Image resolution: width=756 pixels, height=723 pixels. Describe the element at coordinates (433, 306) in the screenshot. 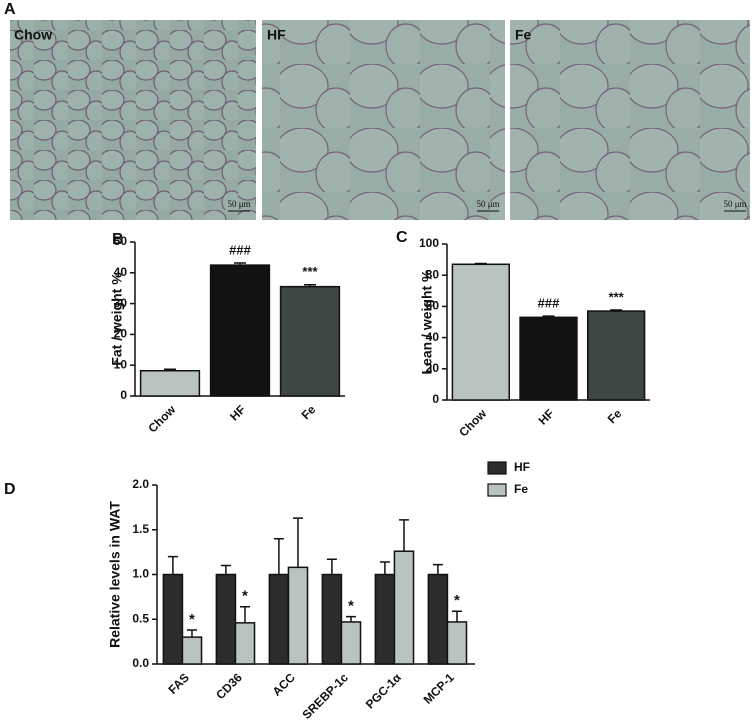

I see `y-tick-label: 60` at that location.